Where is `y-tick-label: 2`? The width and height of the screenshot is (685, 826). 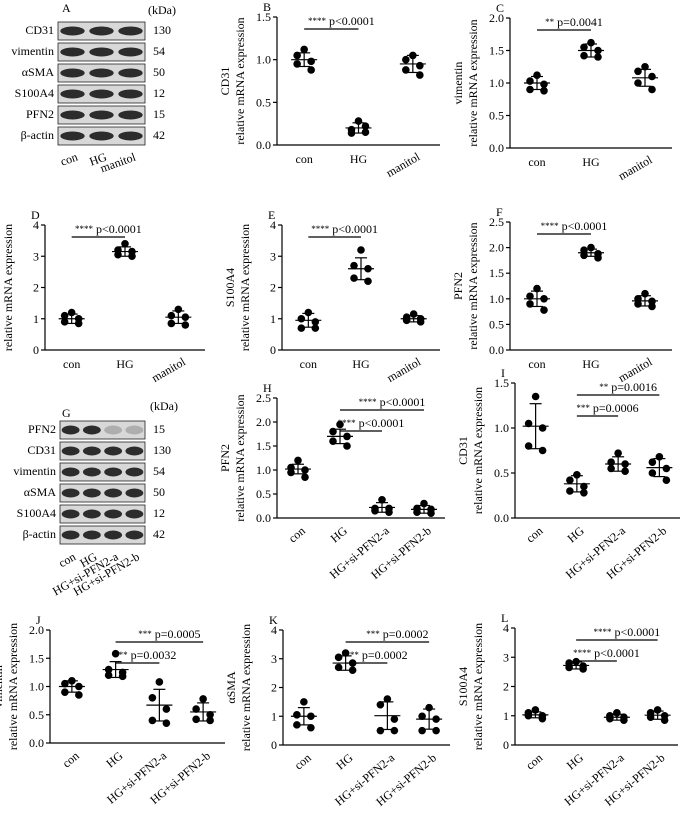 y-tick-label: 2 is located at coordinates (36, 288).